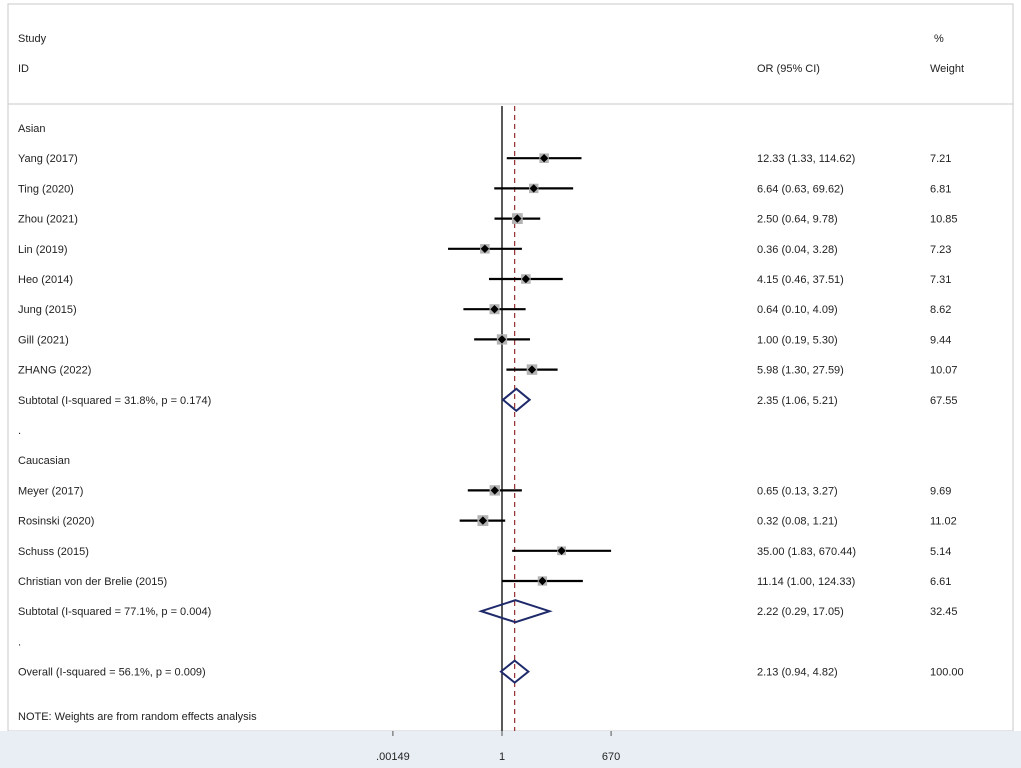  I want to click on or-ci-text: 35.00 (1.83, 670.44), so click(806, 552).